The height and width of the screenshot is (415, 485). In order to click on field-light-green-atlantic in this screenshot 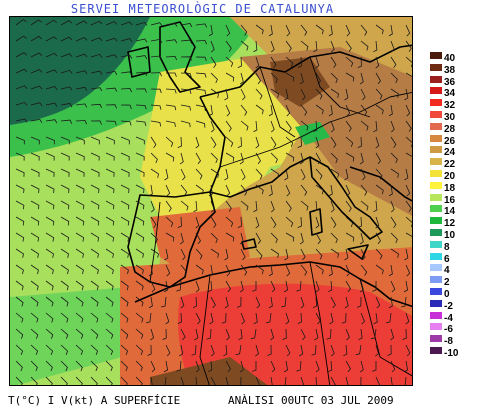, I will do `click(60, 237)`.